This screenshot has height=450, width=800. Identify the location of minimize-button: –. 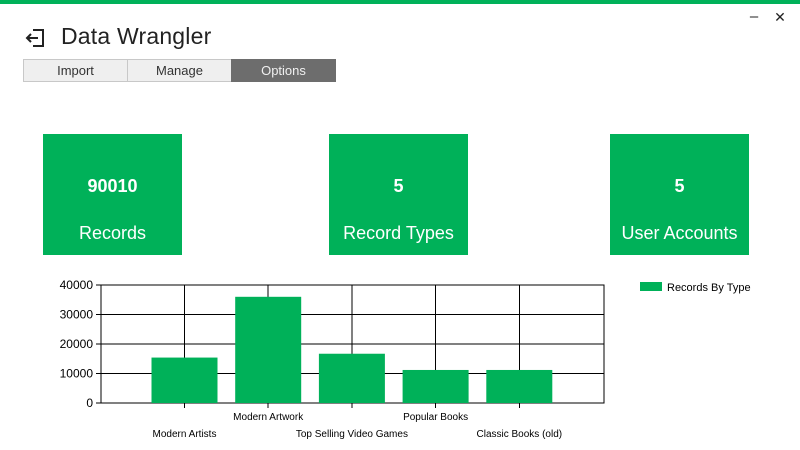
(754, 16).